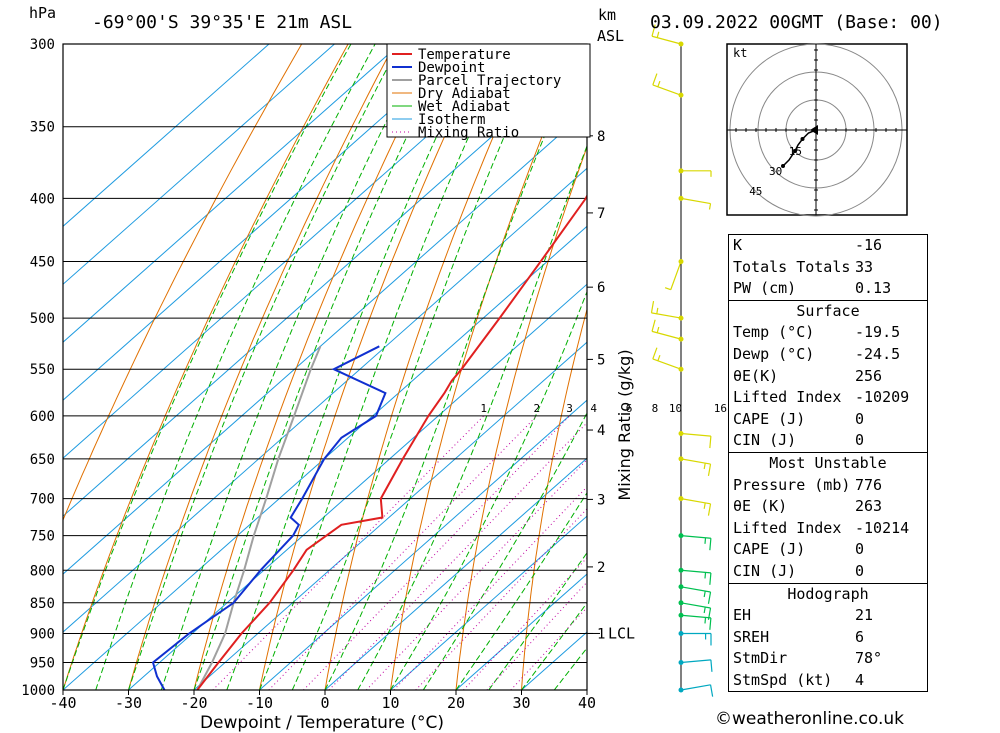  Describe the element at coordinates (796, 22) in the screenshot. I see `datetime-title: 03.09.2022 00GMT (Base: 00)` at that location.